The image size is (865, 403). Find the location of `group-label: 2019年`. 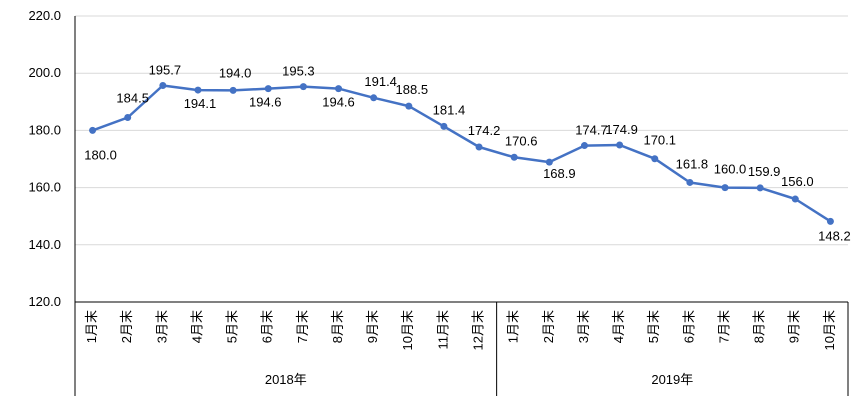

group-label: 2019年 is located at coordinates (672, 379).